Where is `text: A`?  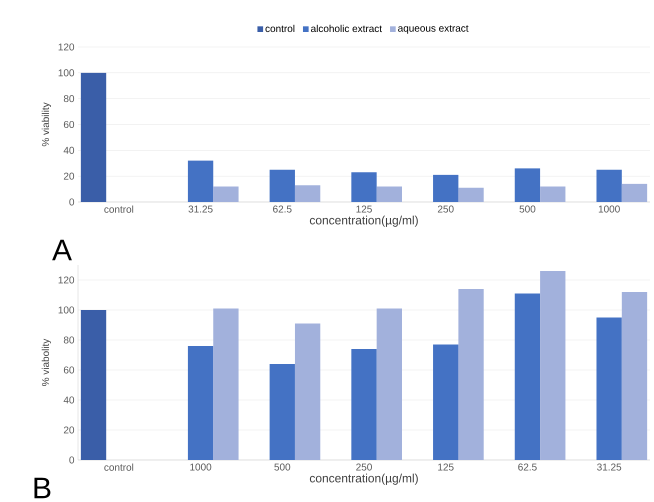
text: A is located at coordinates (62, 250).